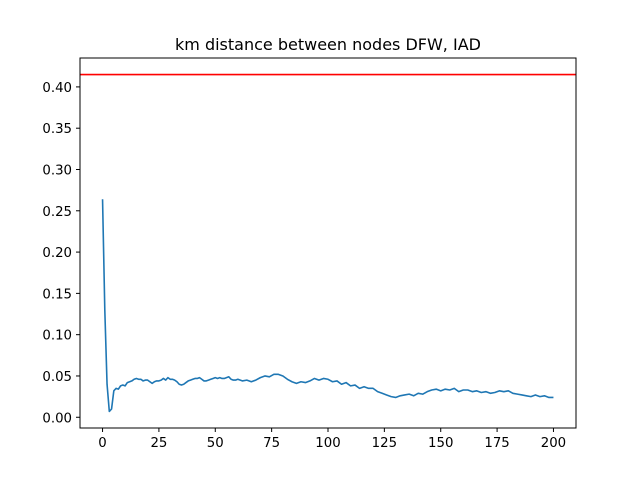  I want to click on x-tick-label: 200, so click(553, 443).